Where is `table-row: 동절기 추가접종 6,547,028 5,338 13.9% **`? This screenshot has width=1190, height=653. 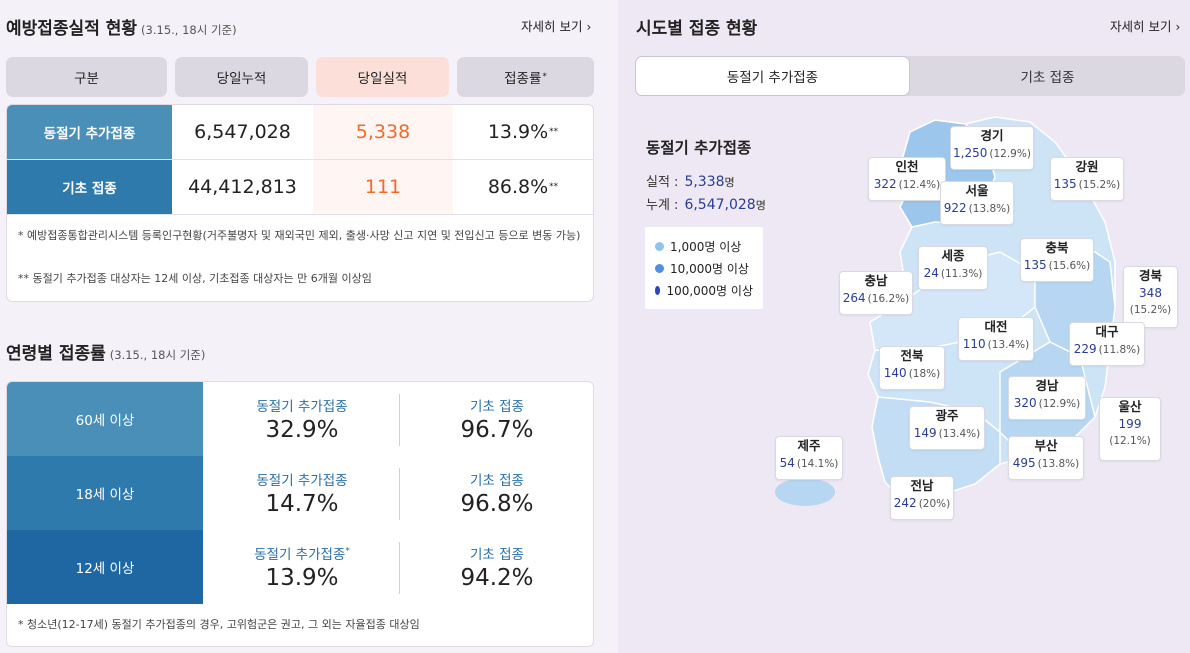 table-row: 동절기 추가접종 6,547,028 5,338 13.9% ** is located at coordinates (300, 132).